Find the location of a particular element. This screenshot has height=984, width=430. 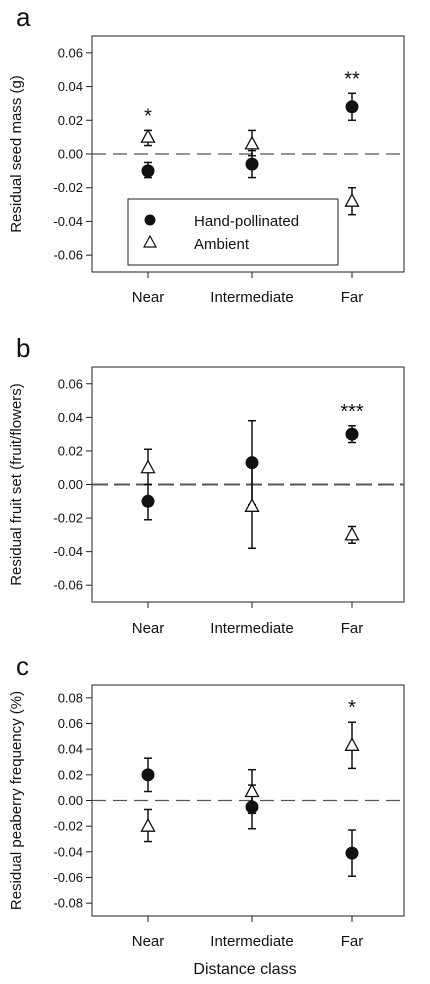

y-axis-label: Residual peaberry frequency (%) is located at coordinates (16, 800).